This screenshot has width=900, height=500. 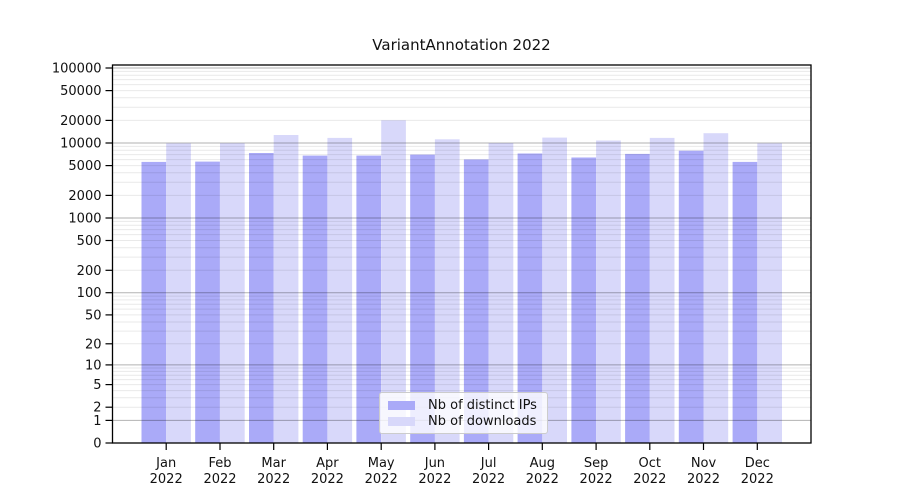 What do you see at coordinates (165, 463) in the screenshot?
I see `x-tick-label-month: Jan` at bounding box center [165, 463].